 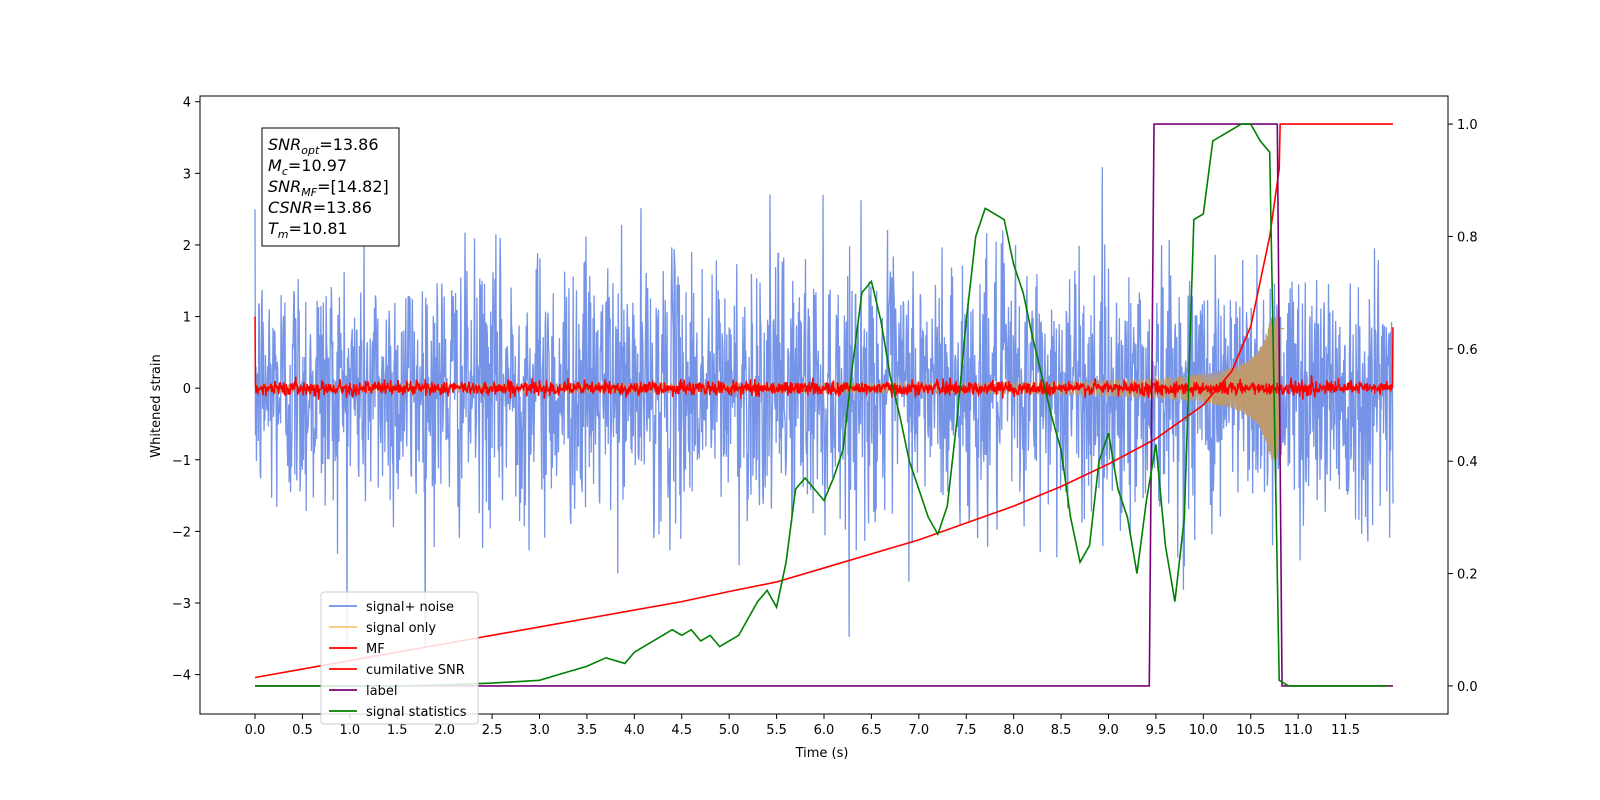 I want to click on legend-label: label, so click(x=381, y=691).